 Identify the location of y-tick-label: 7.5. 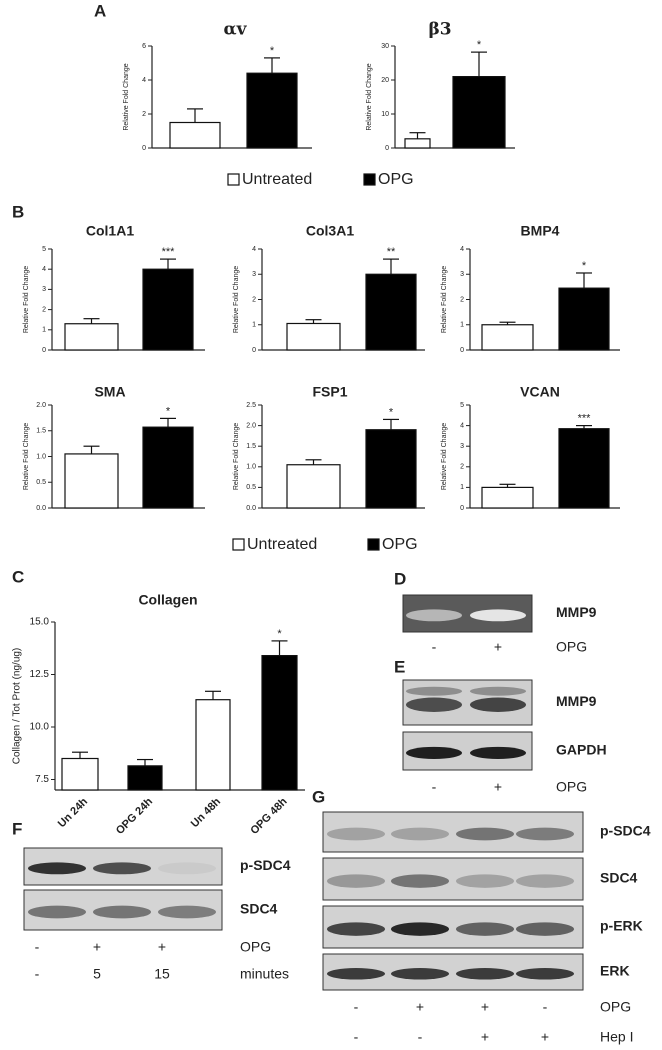
(42, 779).